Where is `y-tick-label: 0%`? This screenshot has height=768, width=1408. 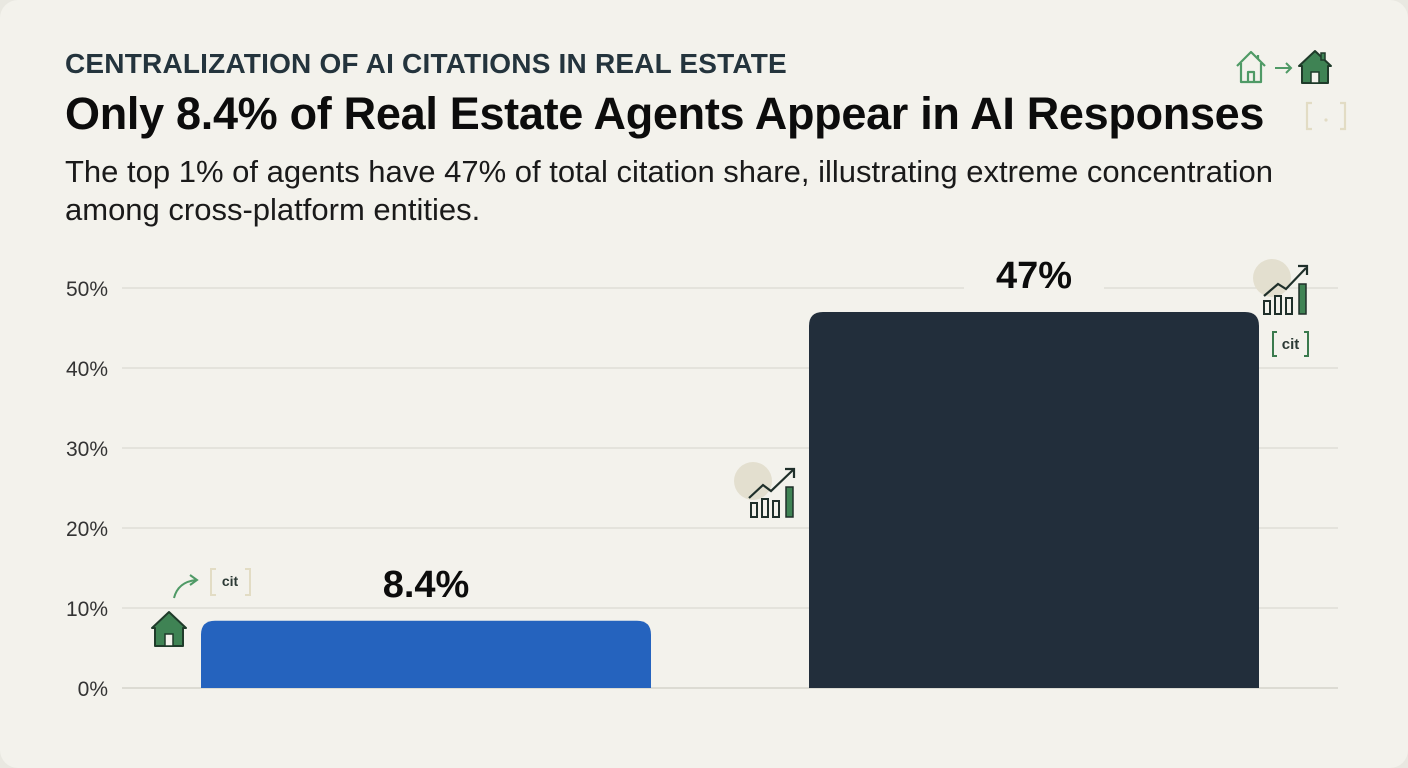 y-tick-label: 0% is located at coordinates (93, 689).